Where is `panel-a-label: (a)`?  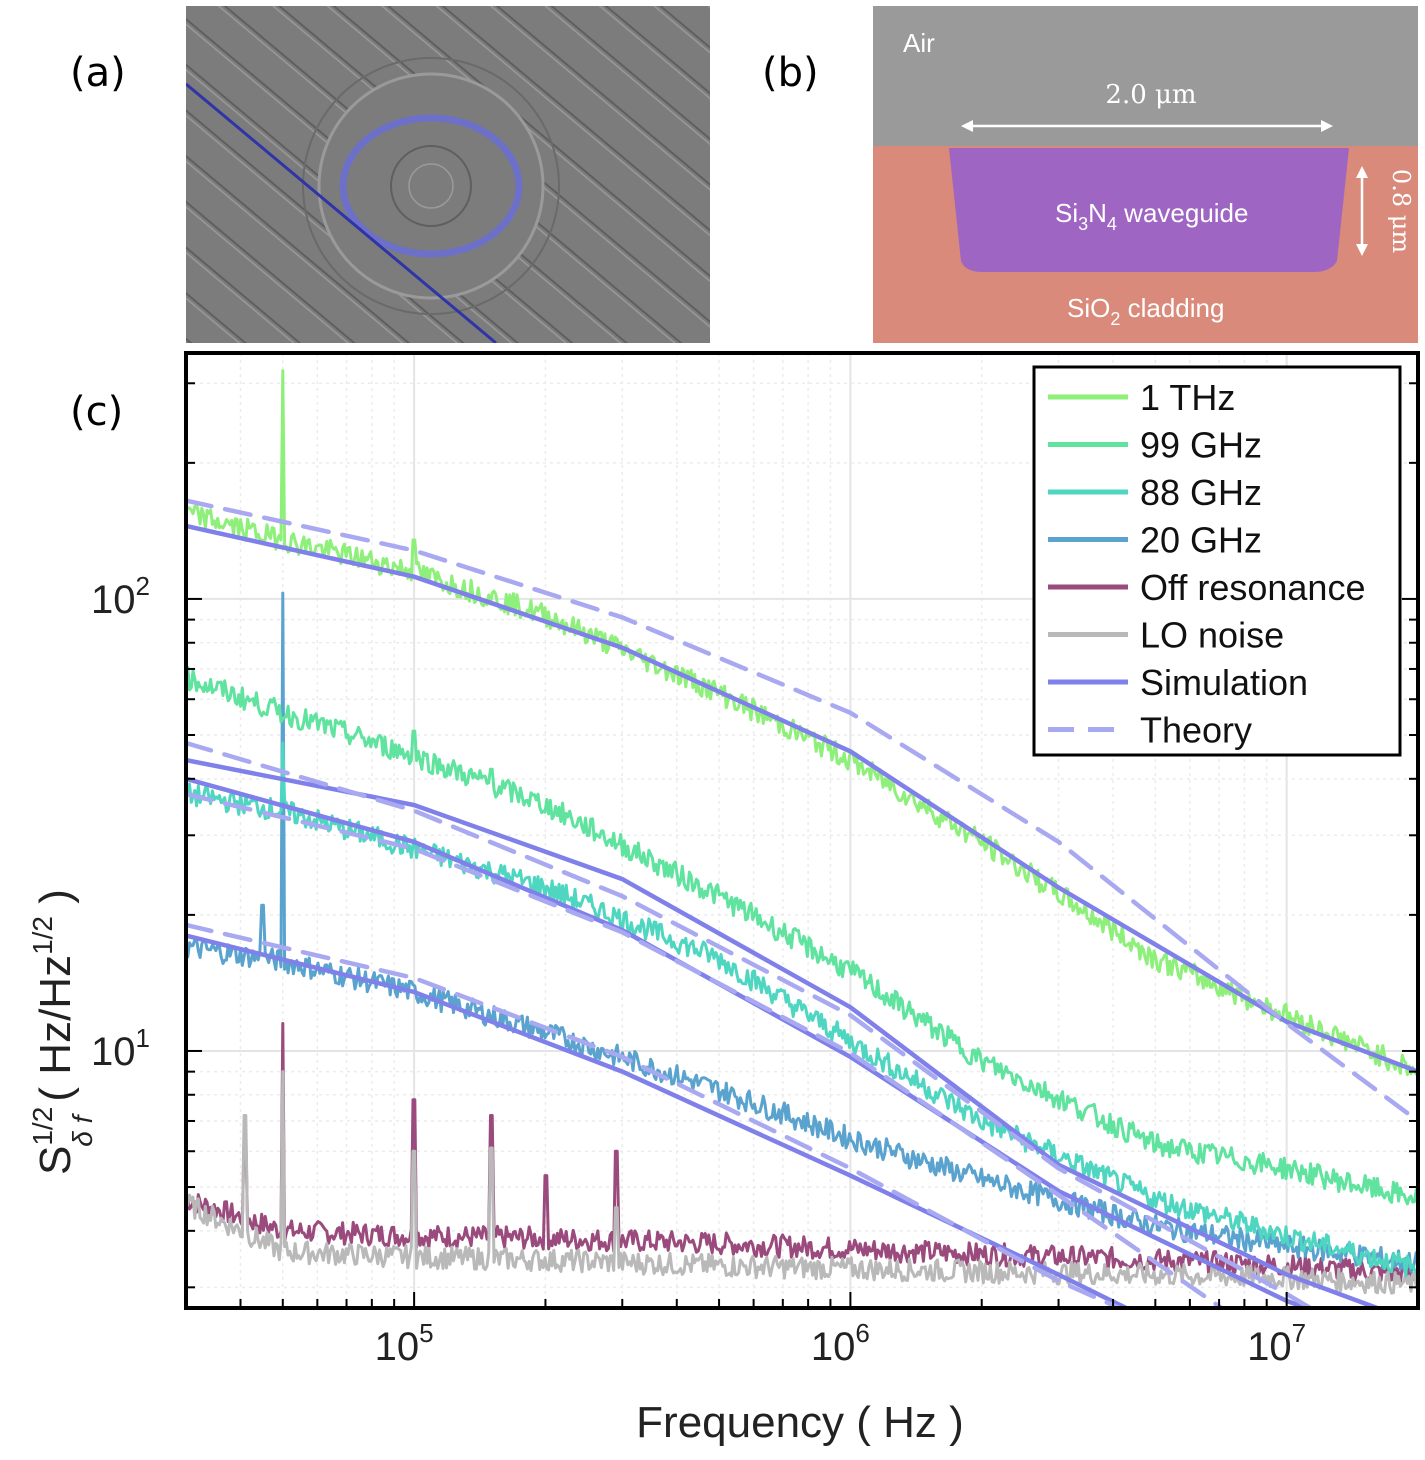
panel-a-label: (a) is located at coordinates (98, 73).